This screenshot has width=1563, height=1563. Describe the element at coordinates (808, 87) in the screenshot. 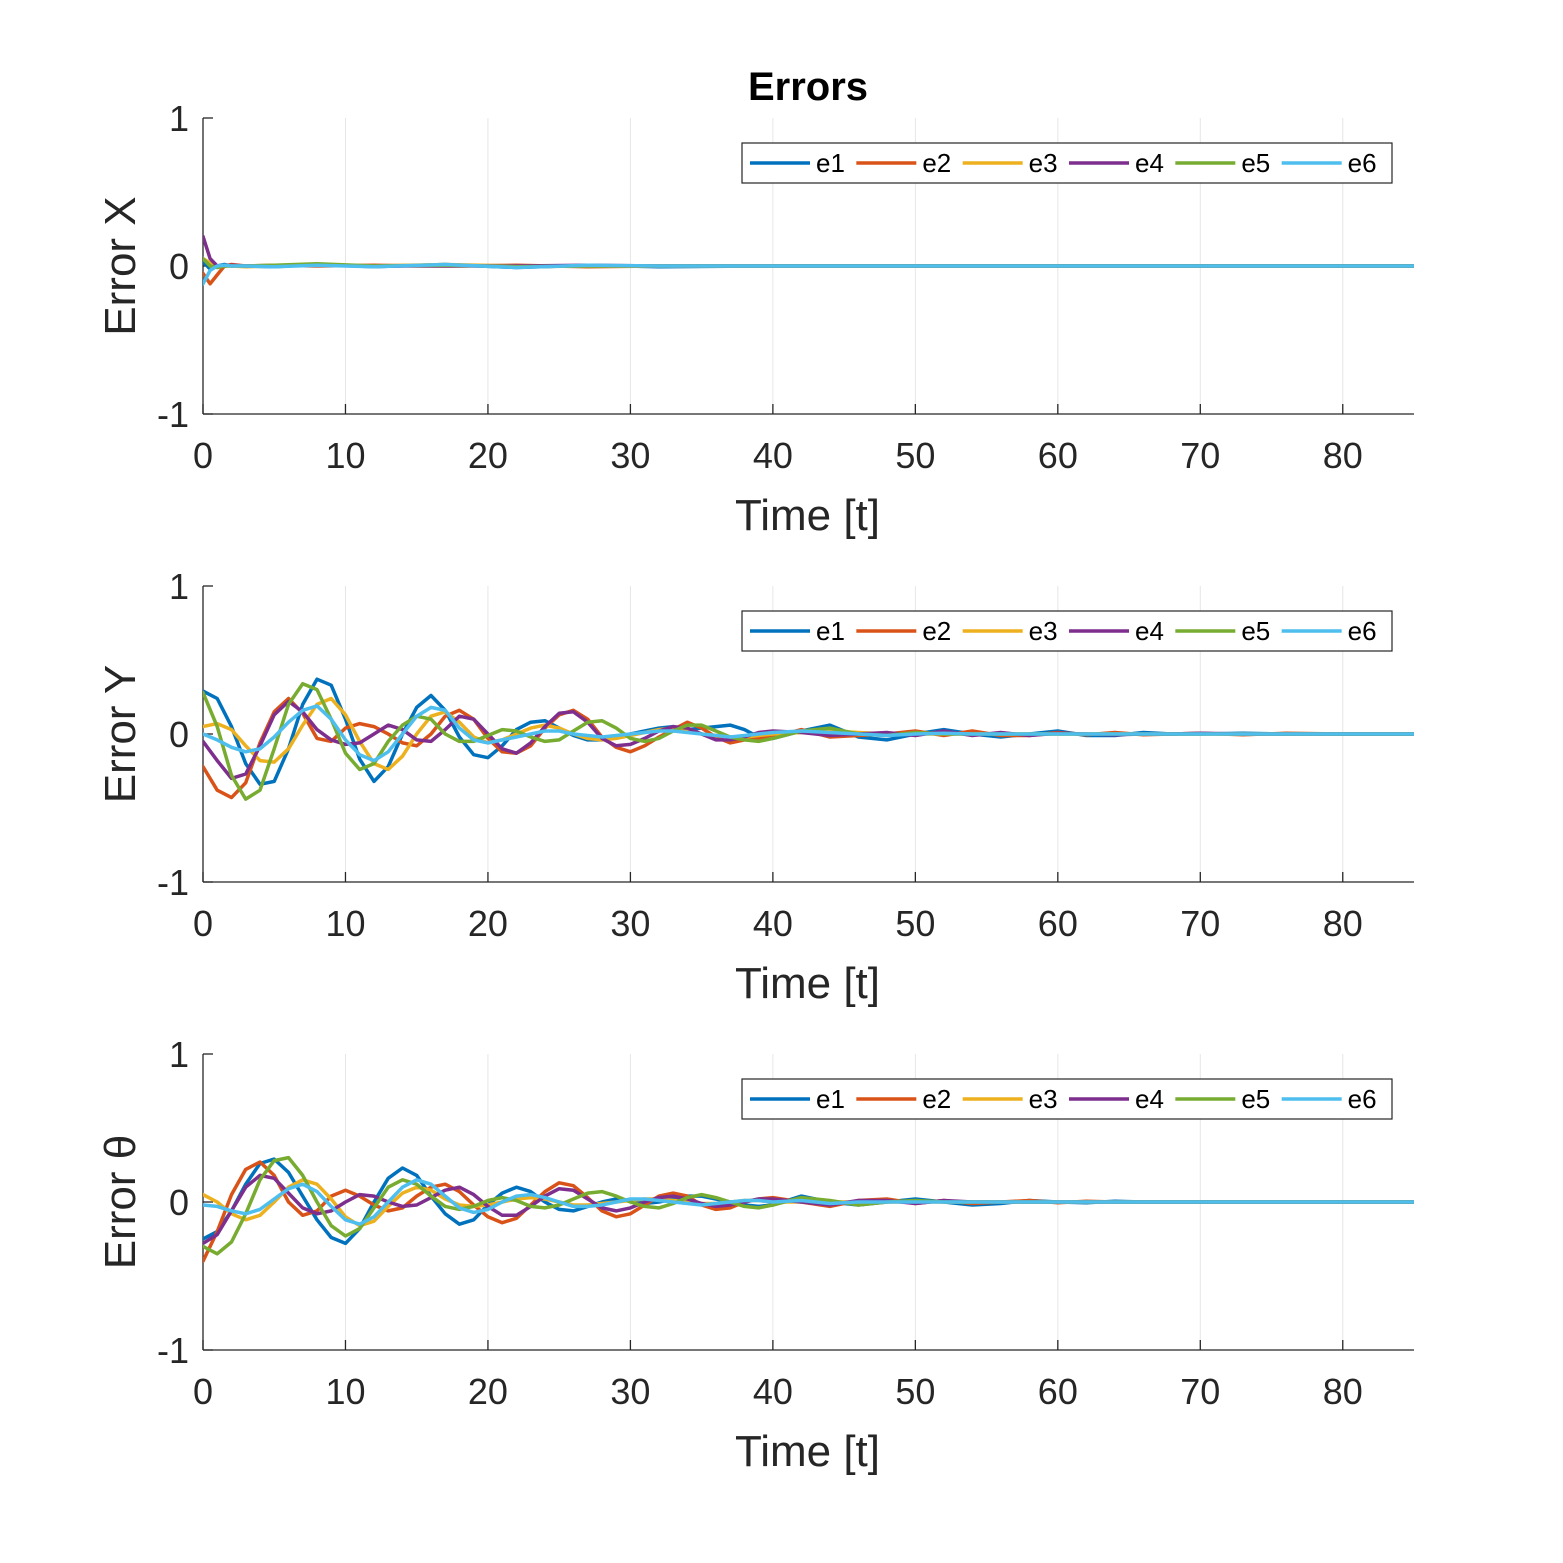

I see `chart-title: Errors` at that location.